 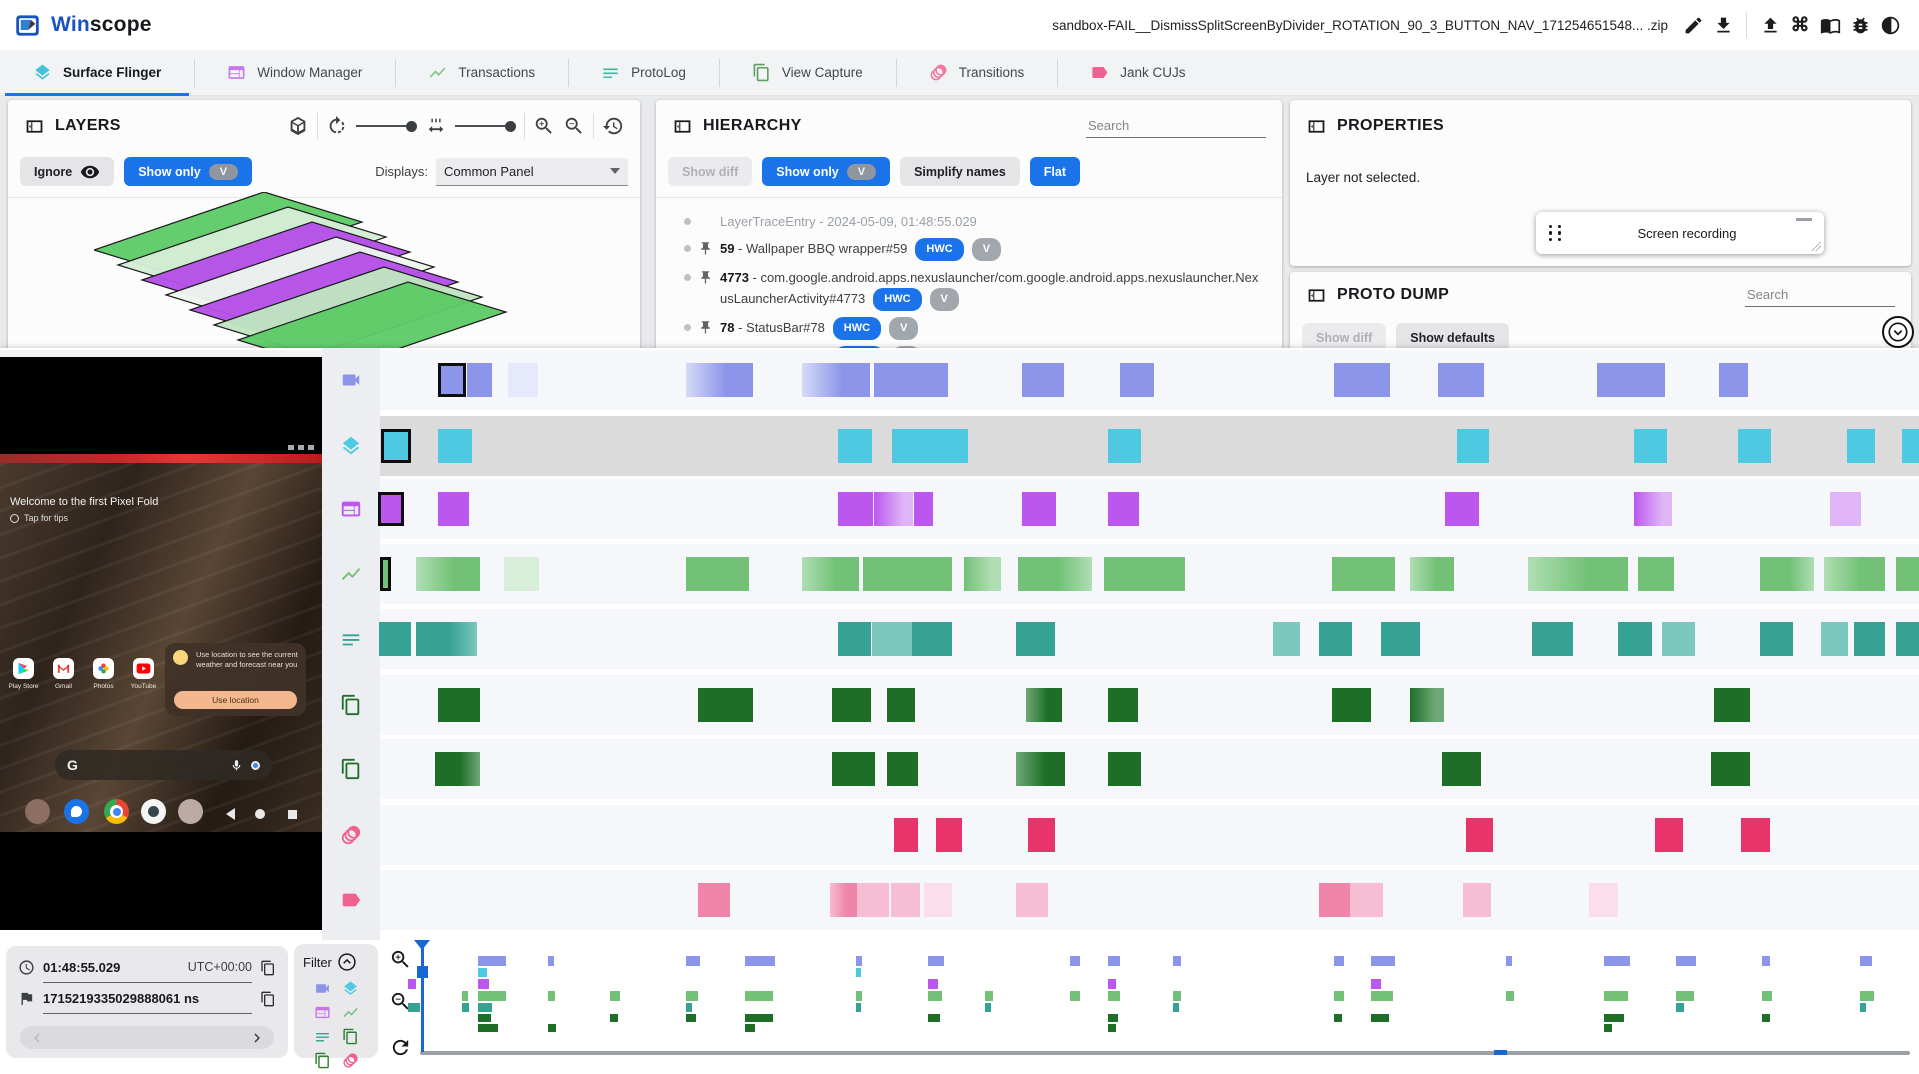 What do you see at coordinates (485, 126) in the screenshot?
I see `spacing-slider` at bounding box center [485, 126].